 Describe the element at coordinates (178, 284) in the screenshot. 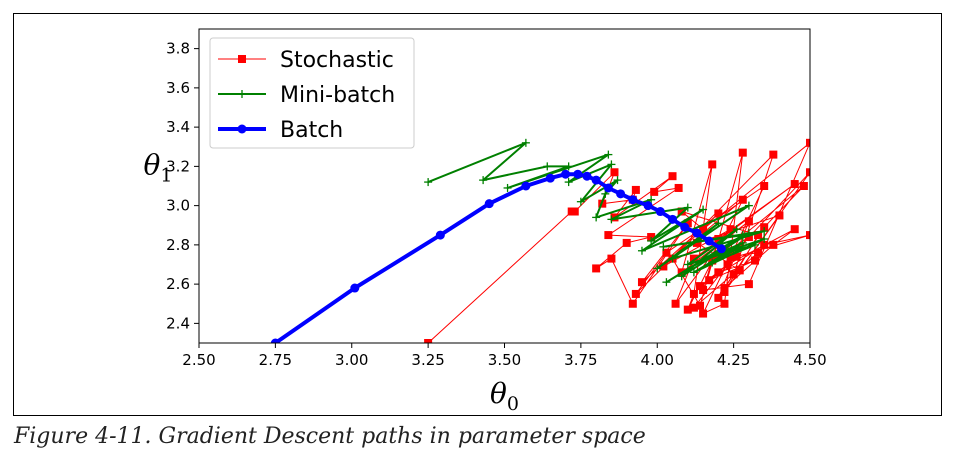

I see `y-tick-label: 2.6` at that location.